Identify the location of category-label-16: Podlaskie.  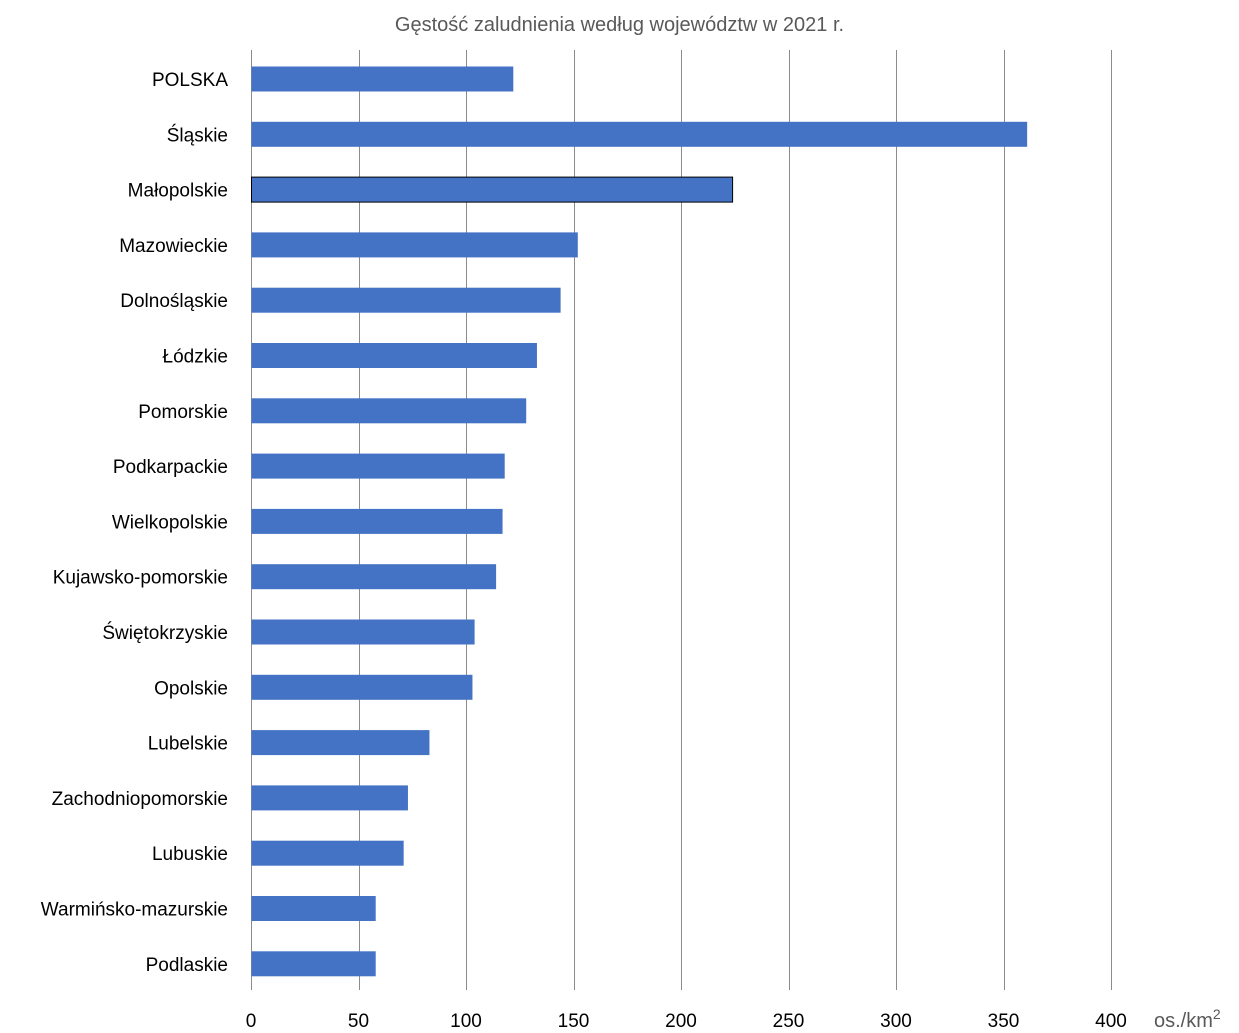
(187, 965).